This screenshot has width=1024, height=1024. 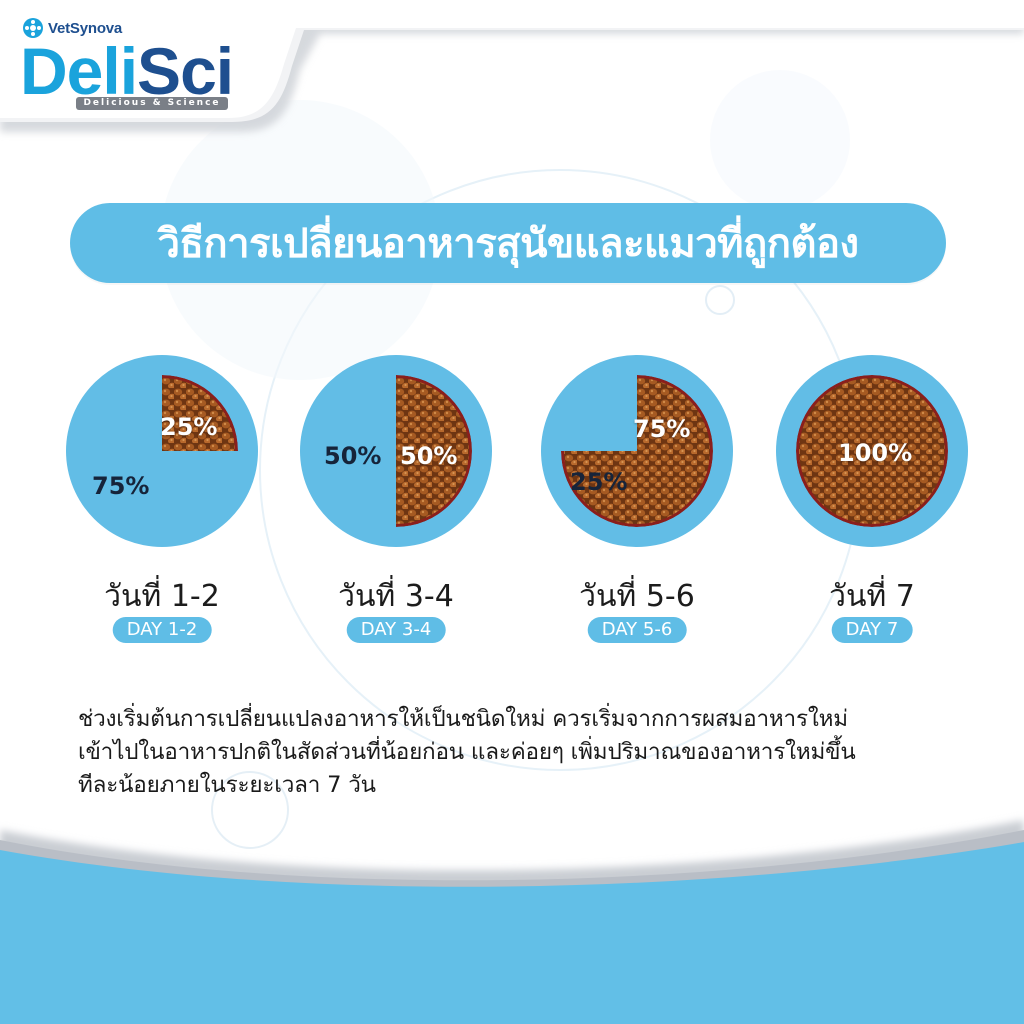 What do you see at coordinates (662, 429) in the screenshot?
I see `new-food-percent: 75%` at bounding box center [662, 429].